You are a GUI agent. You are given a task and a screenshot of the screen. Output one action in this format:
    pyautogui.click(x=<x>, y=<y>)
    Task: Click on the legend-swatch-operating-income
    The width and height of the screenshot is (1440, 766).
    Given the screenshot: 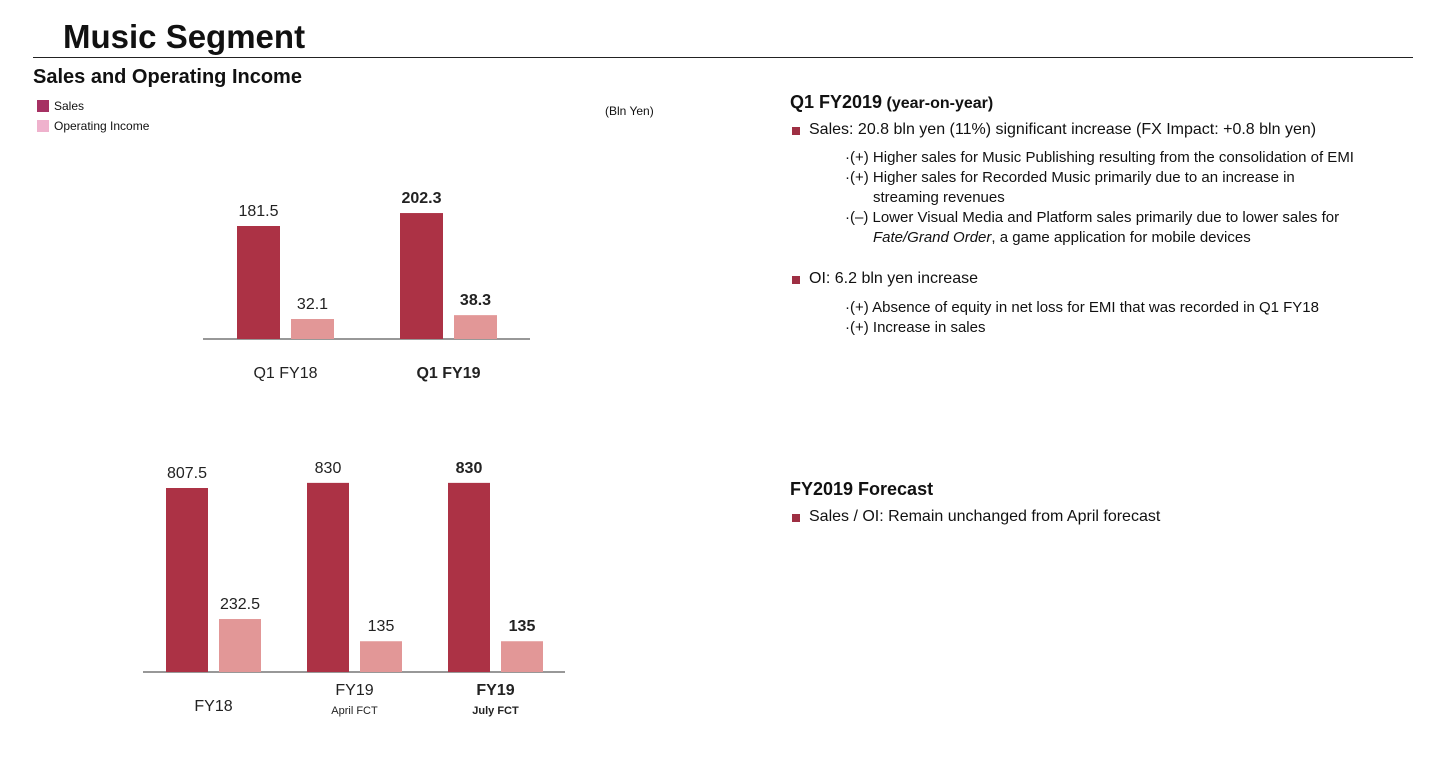 What is the action you would take?
    pyautogui.click(x=43, y=126)
    